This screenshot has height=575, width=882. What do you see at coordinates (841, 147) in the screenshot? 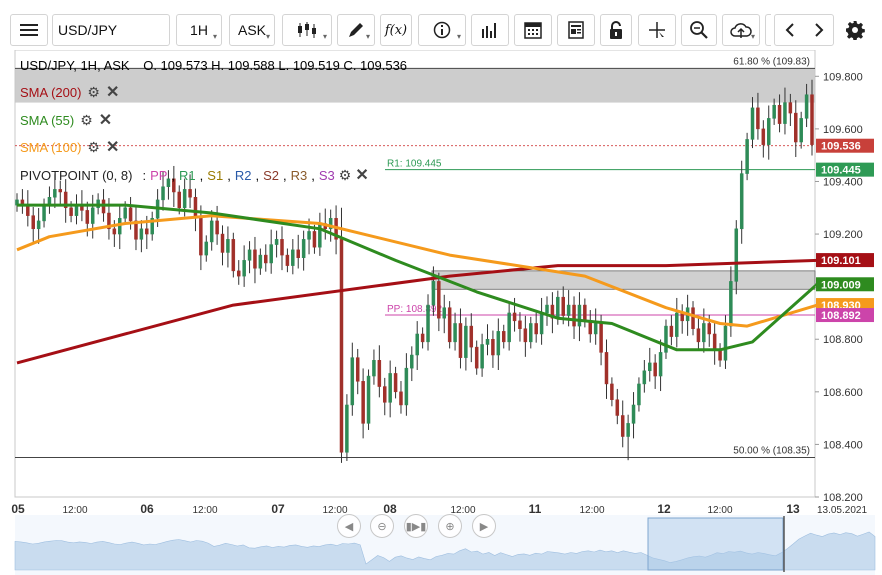
I see `price-tag-label: 109.536` at bounding box center [841, 147].